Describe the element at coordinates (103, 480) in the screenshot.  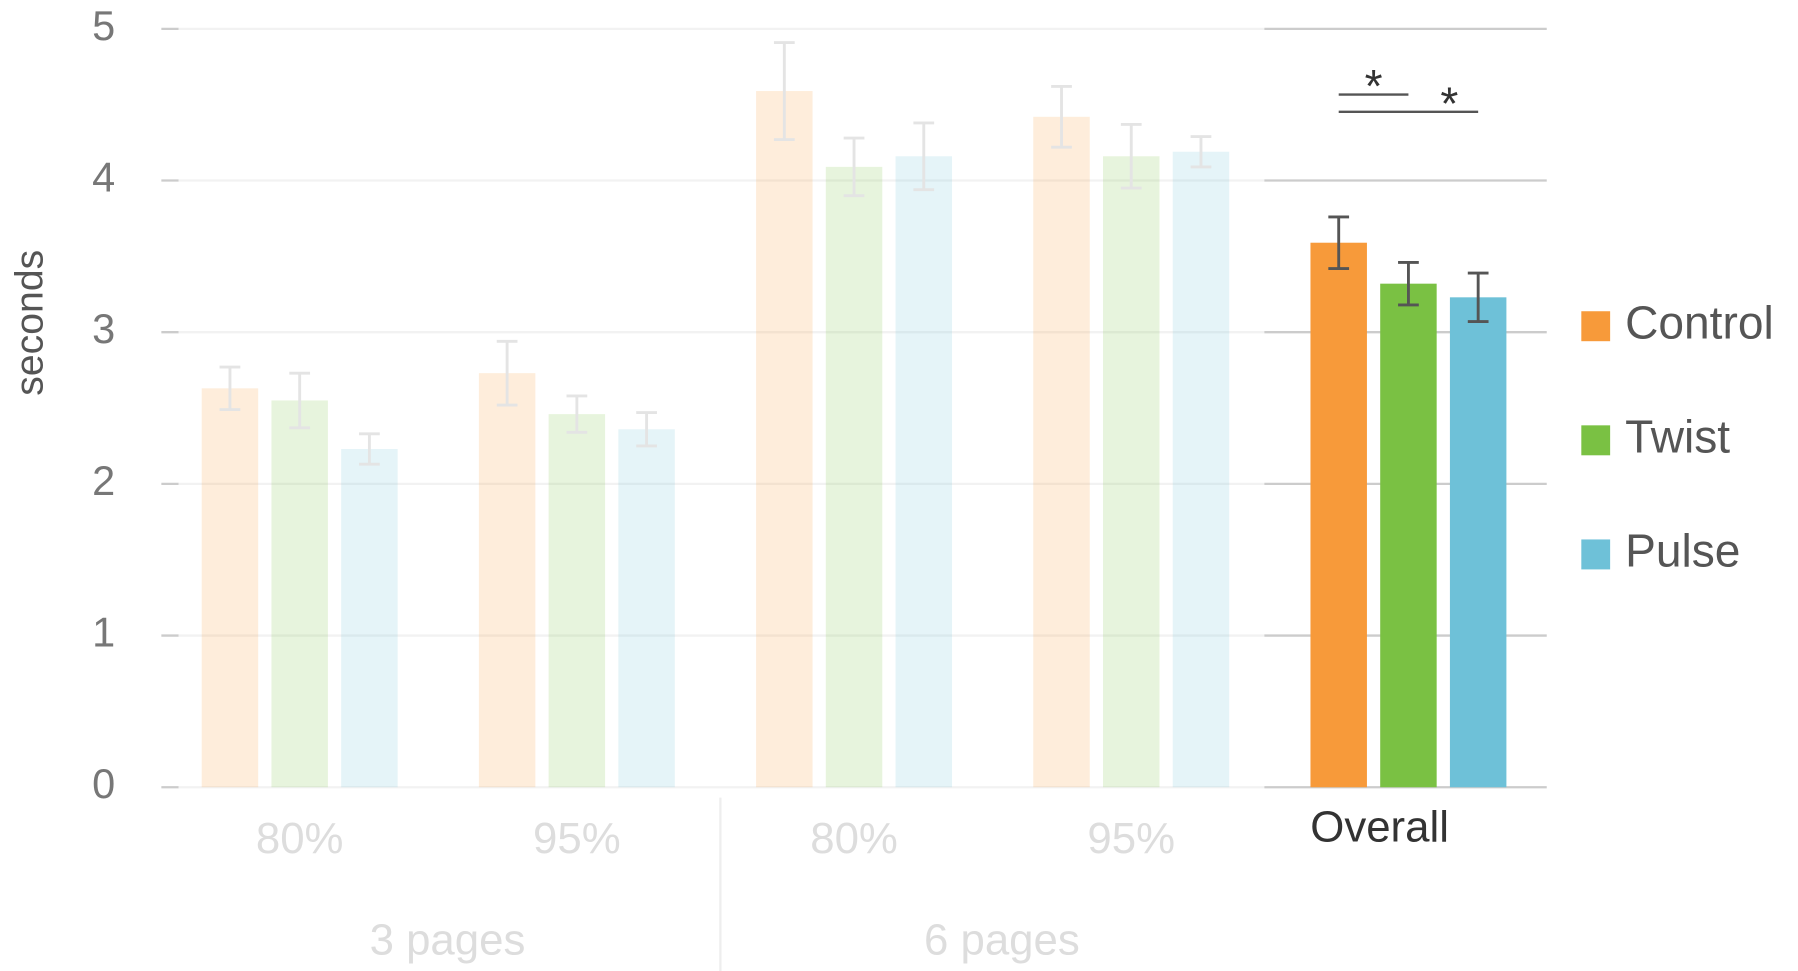
I see `y-tick-label: 2` at that location.